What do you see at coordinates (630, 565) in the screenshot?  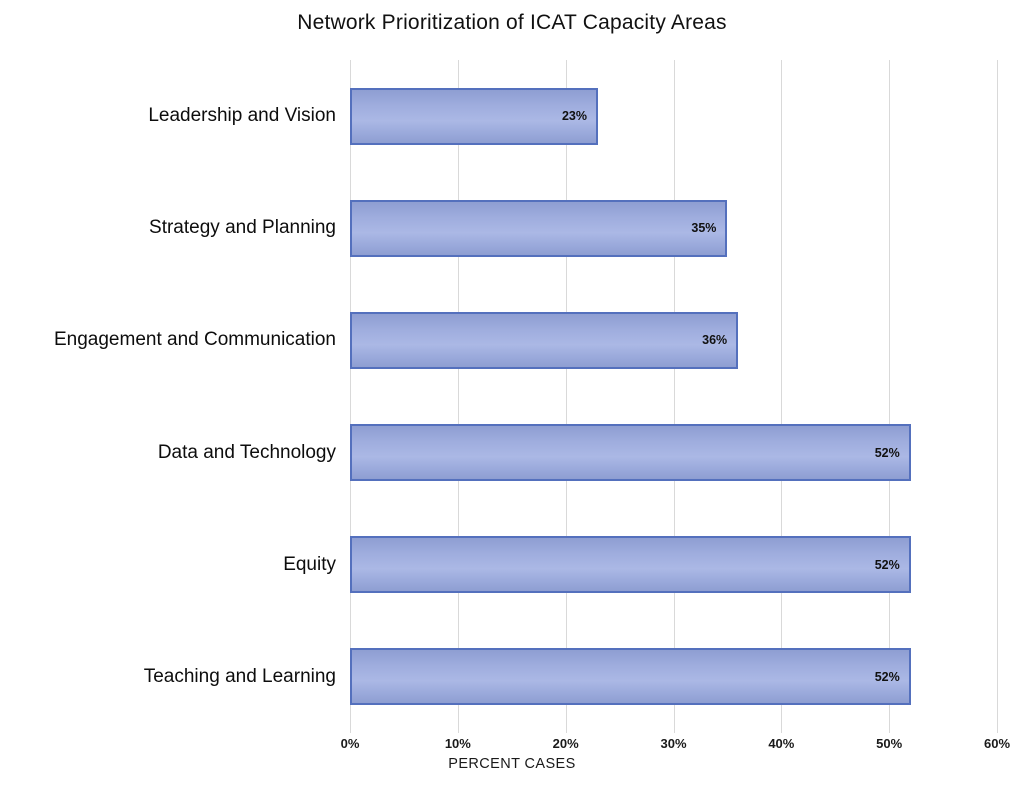 I see `bar-5: 52%` at bounding box center [630, 565].